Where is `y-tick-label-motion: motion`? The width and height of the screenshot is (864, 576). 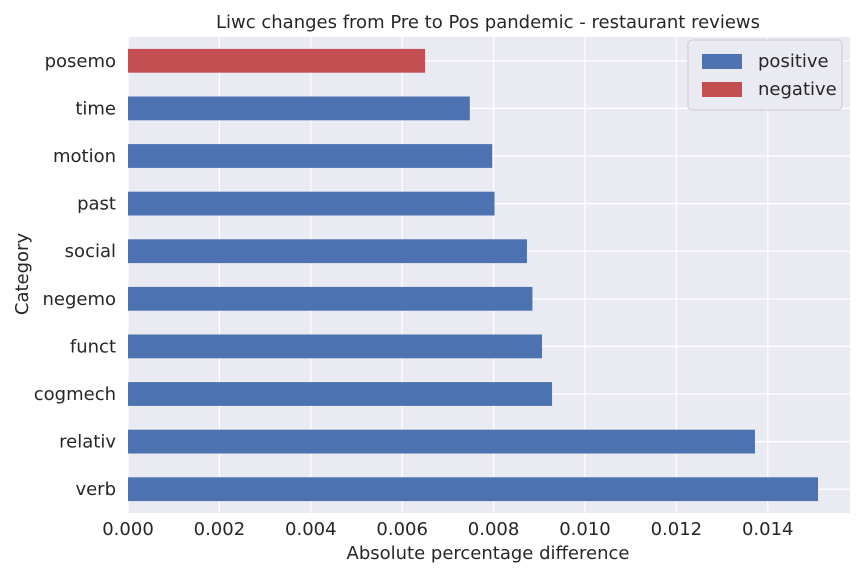 y-tick-label-motion: motion is located at coordinates (84, 156).